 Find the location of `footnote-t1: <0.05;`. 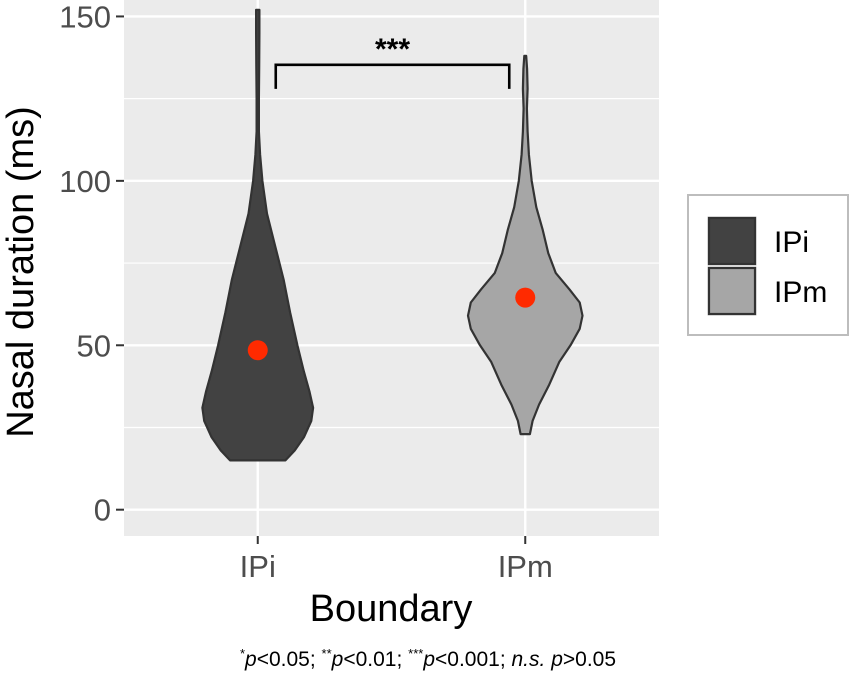

footnote-t1: <0.05; is located at coordinates (289, 659).